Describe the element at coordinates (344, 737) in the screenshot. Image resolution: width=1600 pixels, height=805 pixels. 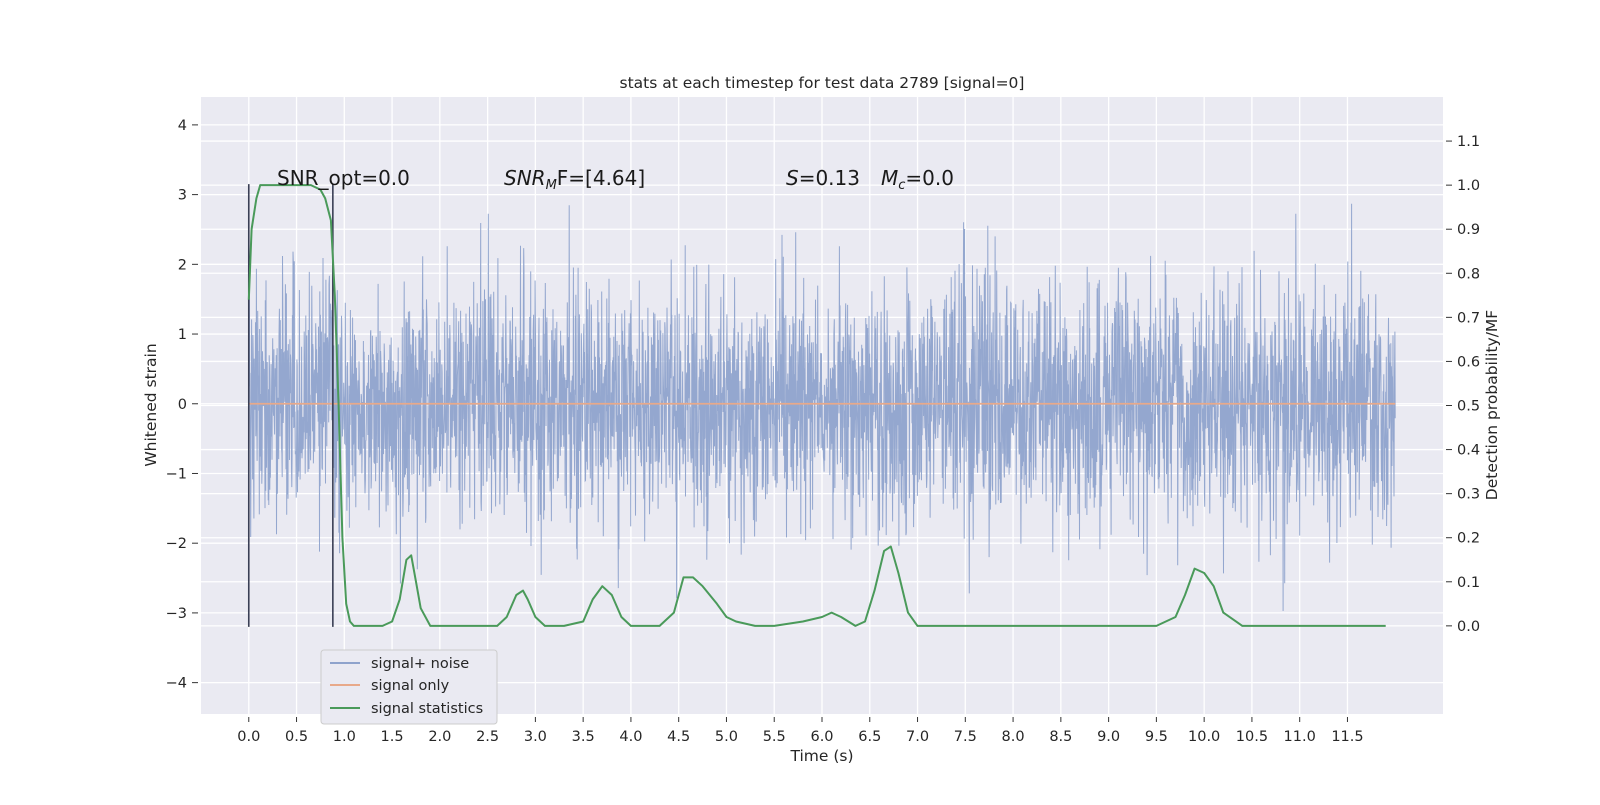
I see `x-tick-label: 1.0` at that location.